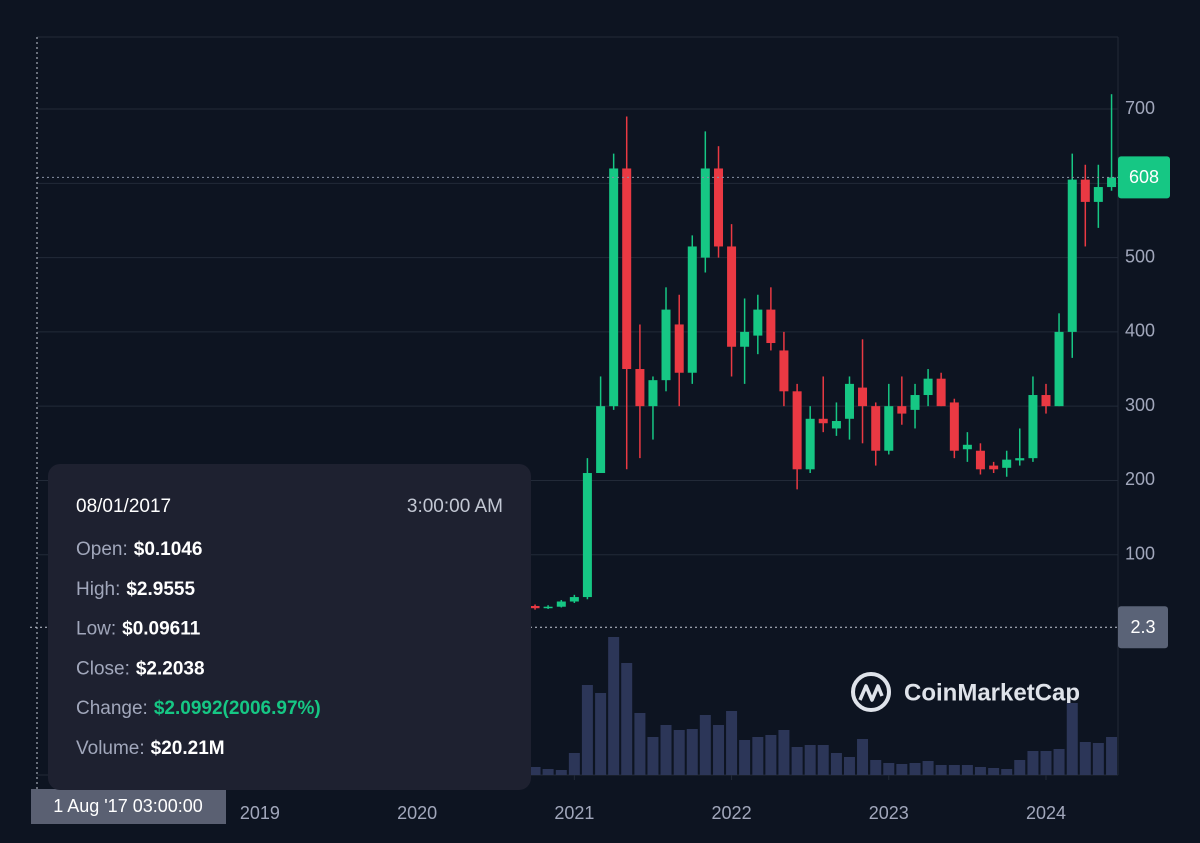  I want to click on tooltip-row-label: Volume:, so click(110, 748).